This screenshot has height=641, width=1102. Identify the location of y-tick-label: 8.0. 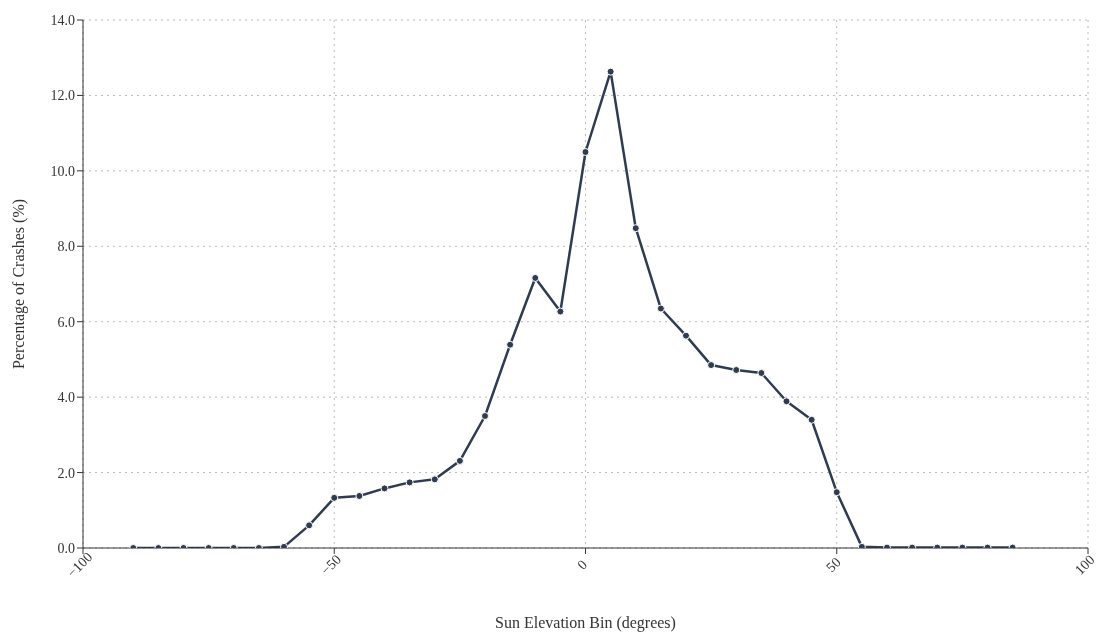
(66, 247).